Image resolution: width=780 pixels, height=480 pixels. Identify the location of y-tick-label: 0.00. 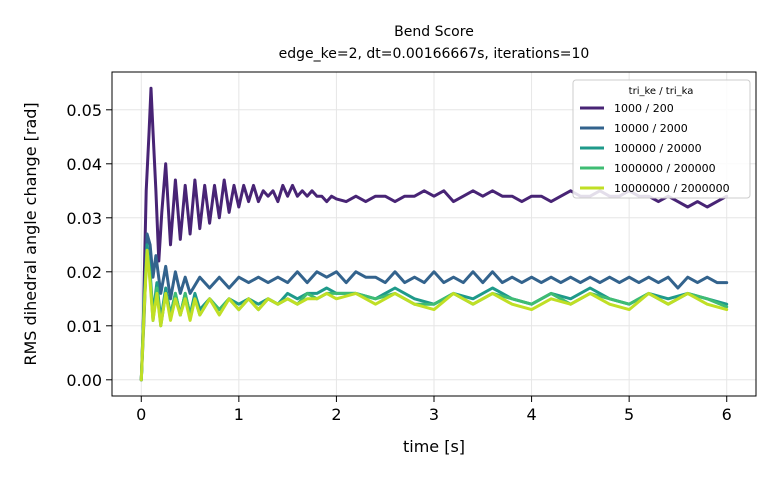
(84, 380).